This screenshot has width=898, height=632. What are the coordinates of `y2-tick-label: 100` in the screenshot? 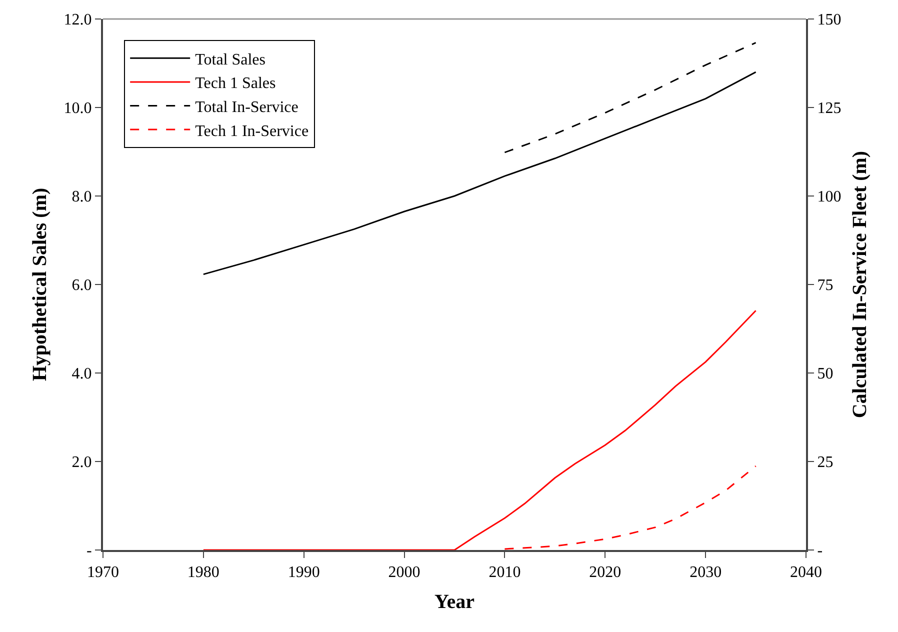 It's located at (829, 197).